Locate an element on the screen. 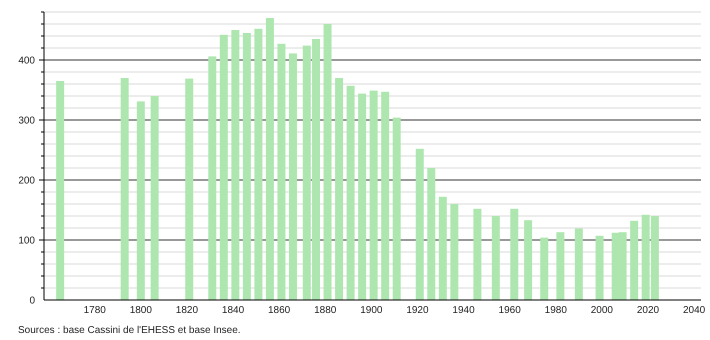  x-tick-label: 1960 is located at coordinates (510, 310).